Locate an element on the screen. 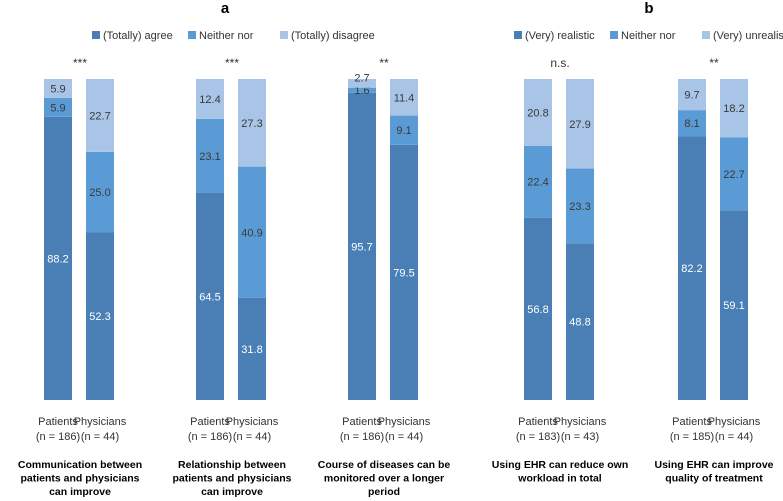  data-label: 11.4 is located at coordinates (404, 98).